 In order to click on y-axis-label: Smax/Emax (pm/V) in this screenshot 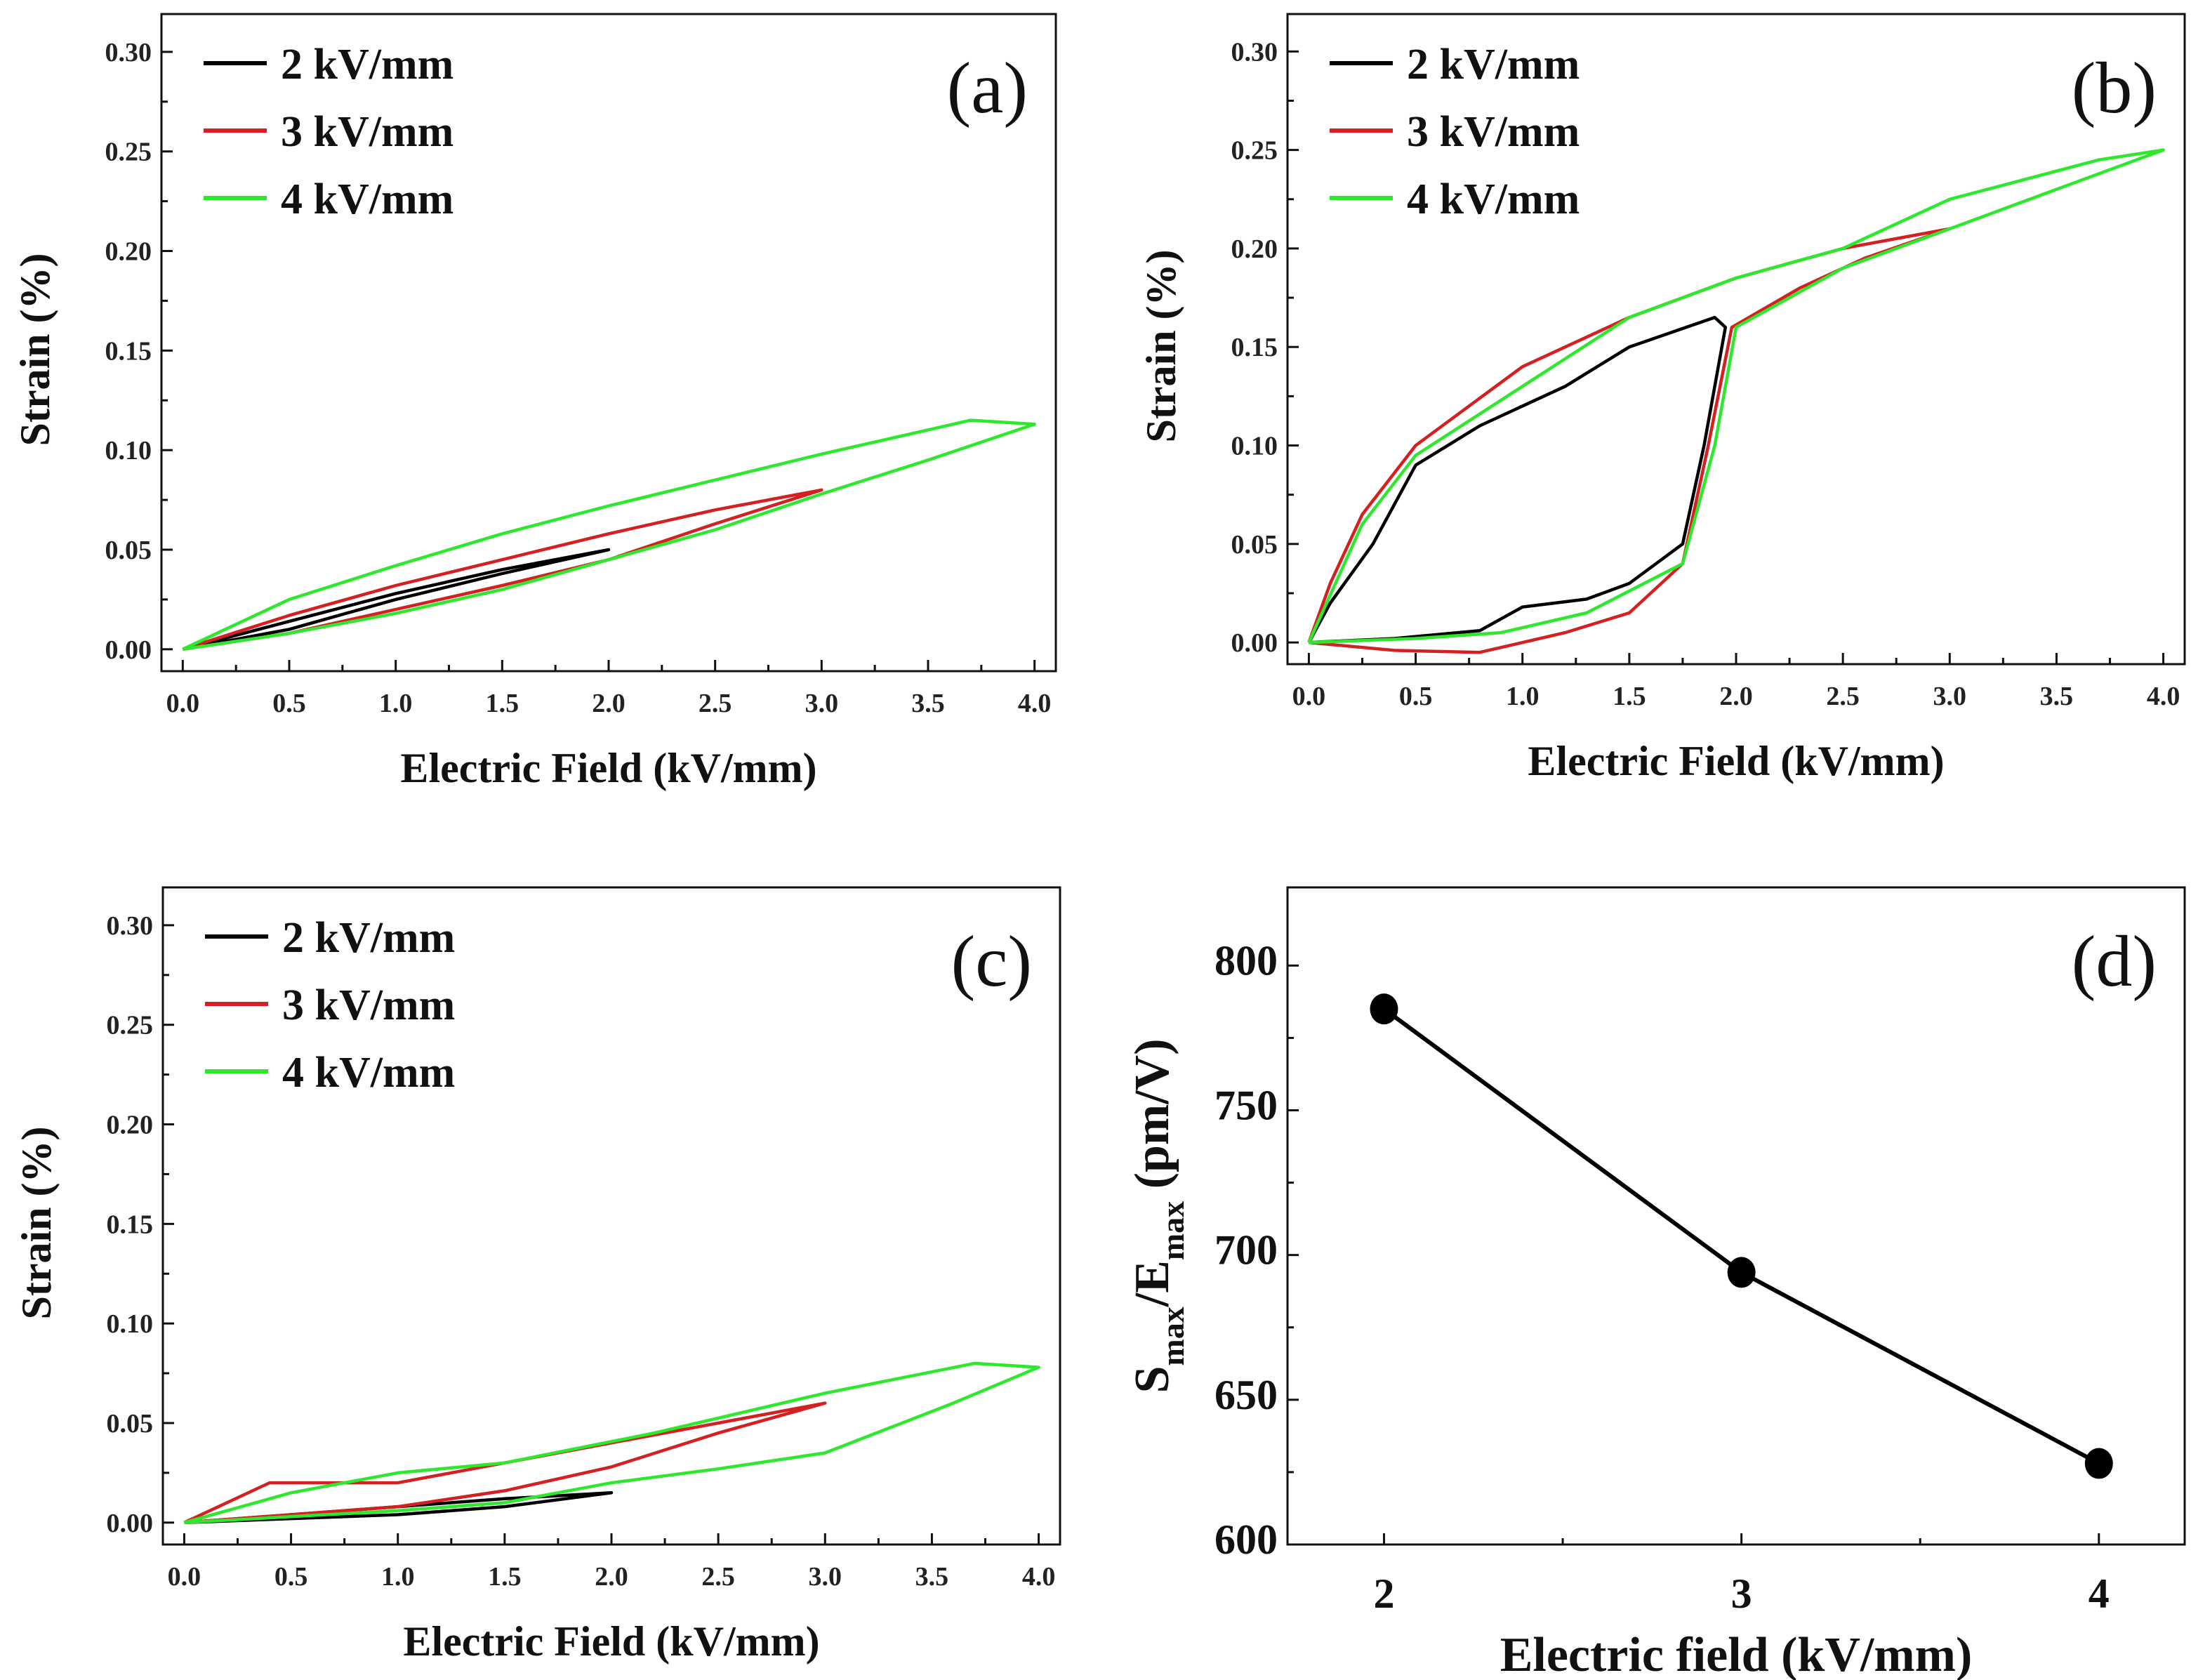, I will do `click(1158, 1216)`.